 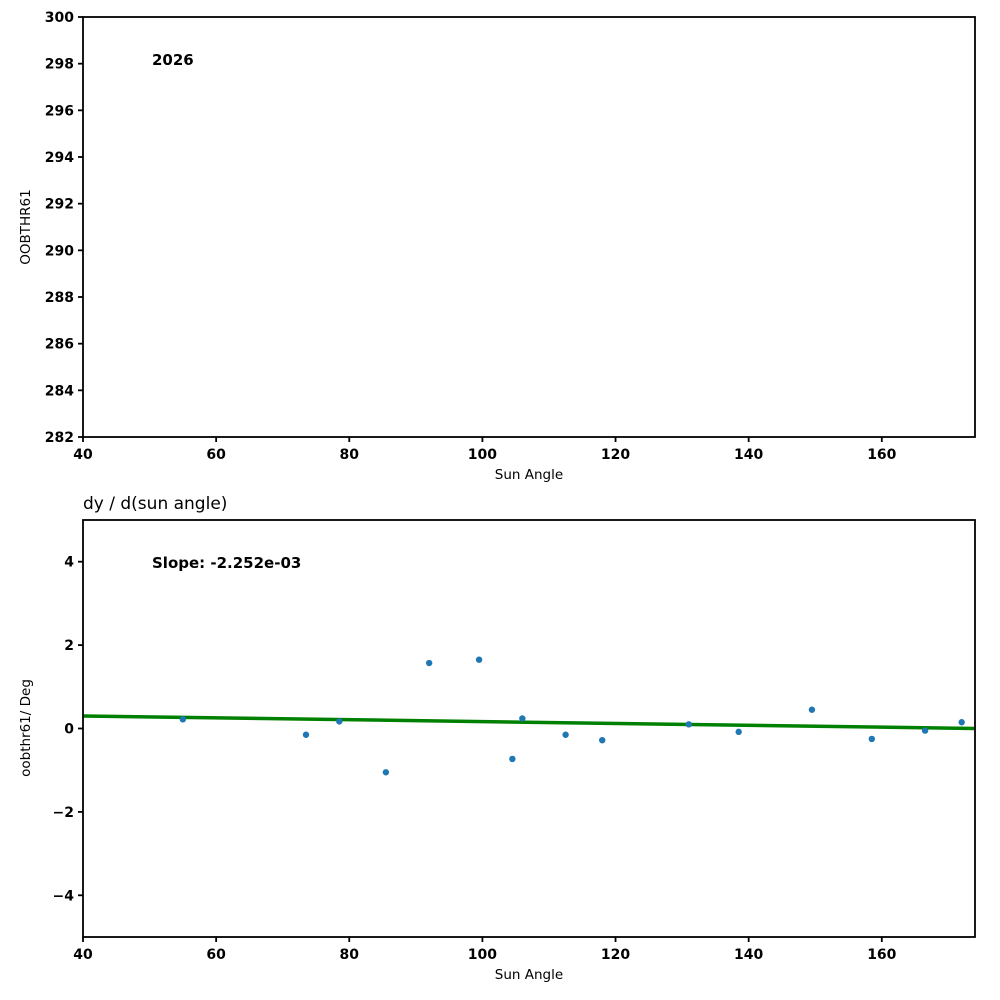 I want to click on y-tick-label: 284, so click(x=59, y=391).